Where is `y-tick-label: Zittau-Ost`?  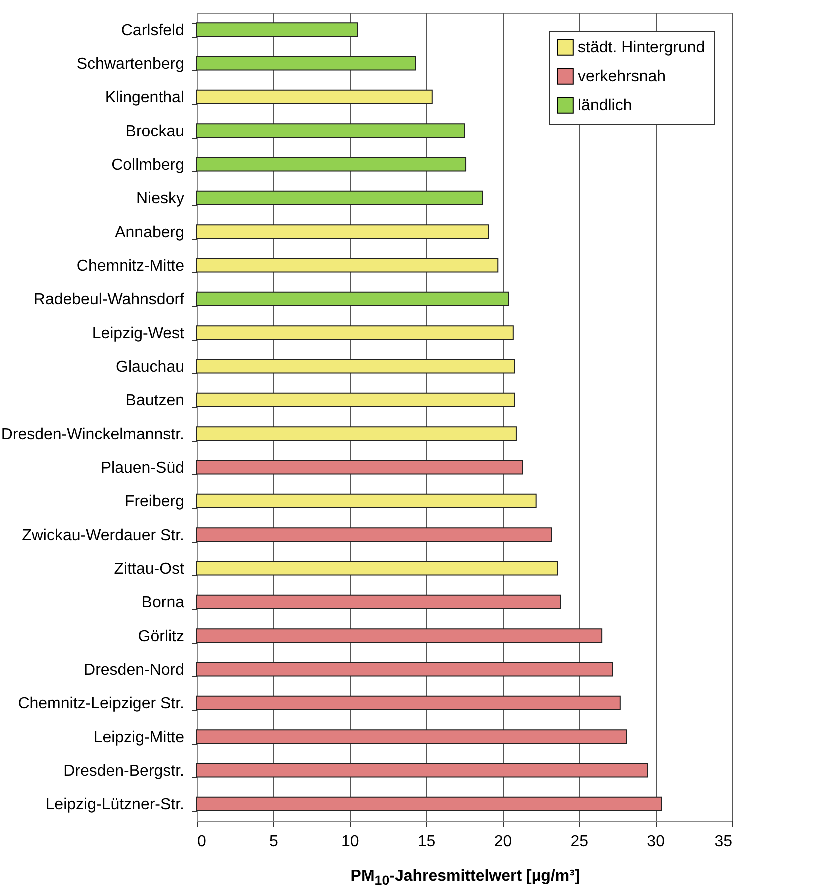
y-tick-label: Zittau-Ost is located at coordinates (150, 569).